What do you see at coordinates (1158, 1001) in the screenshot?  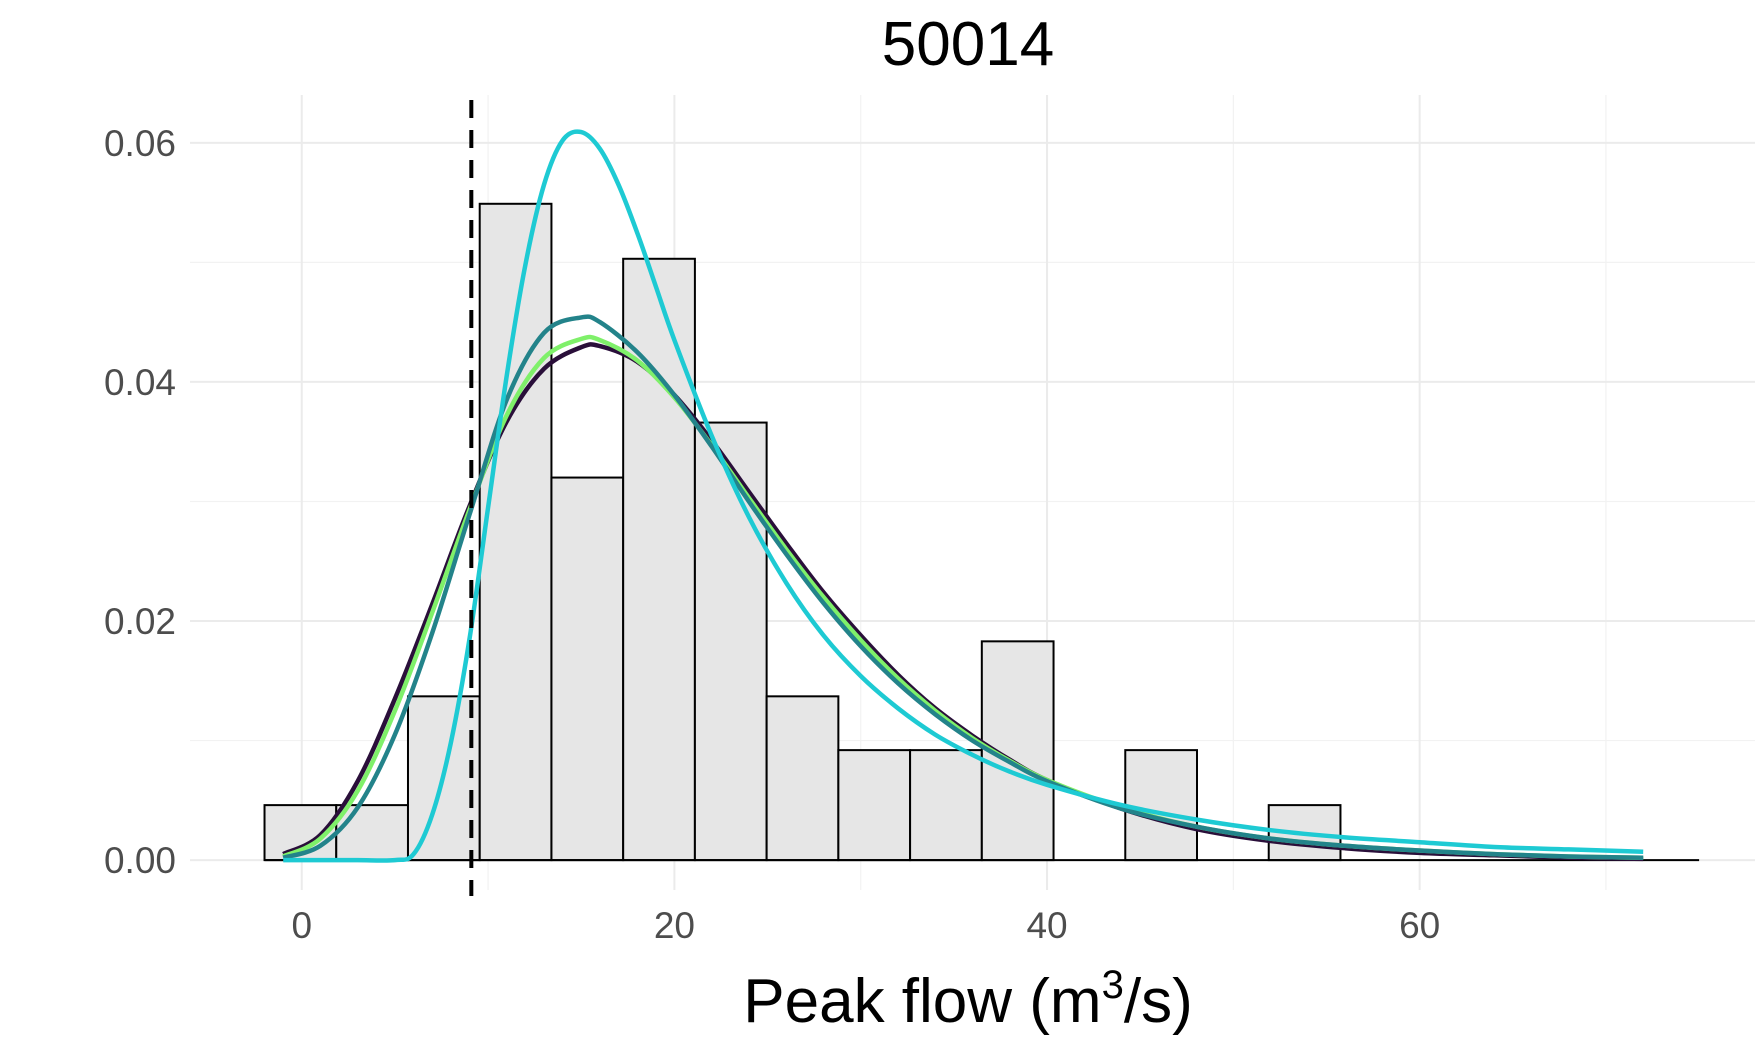 I see `x-axis-title-tail: /s)` at bounding box center [1158, 1001].